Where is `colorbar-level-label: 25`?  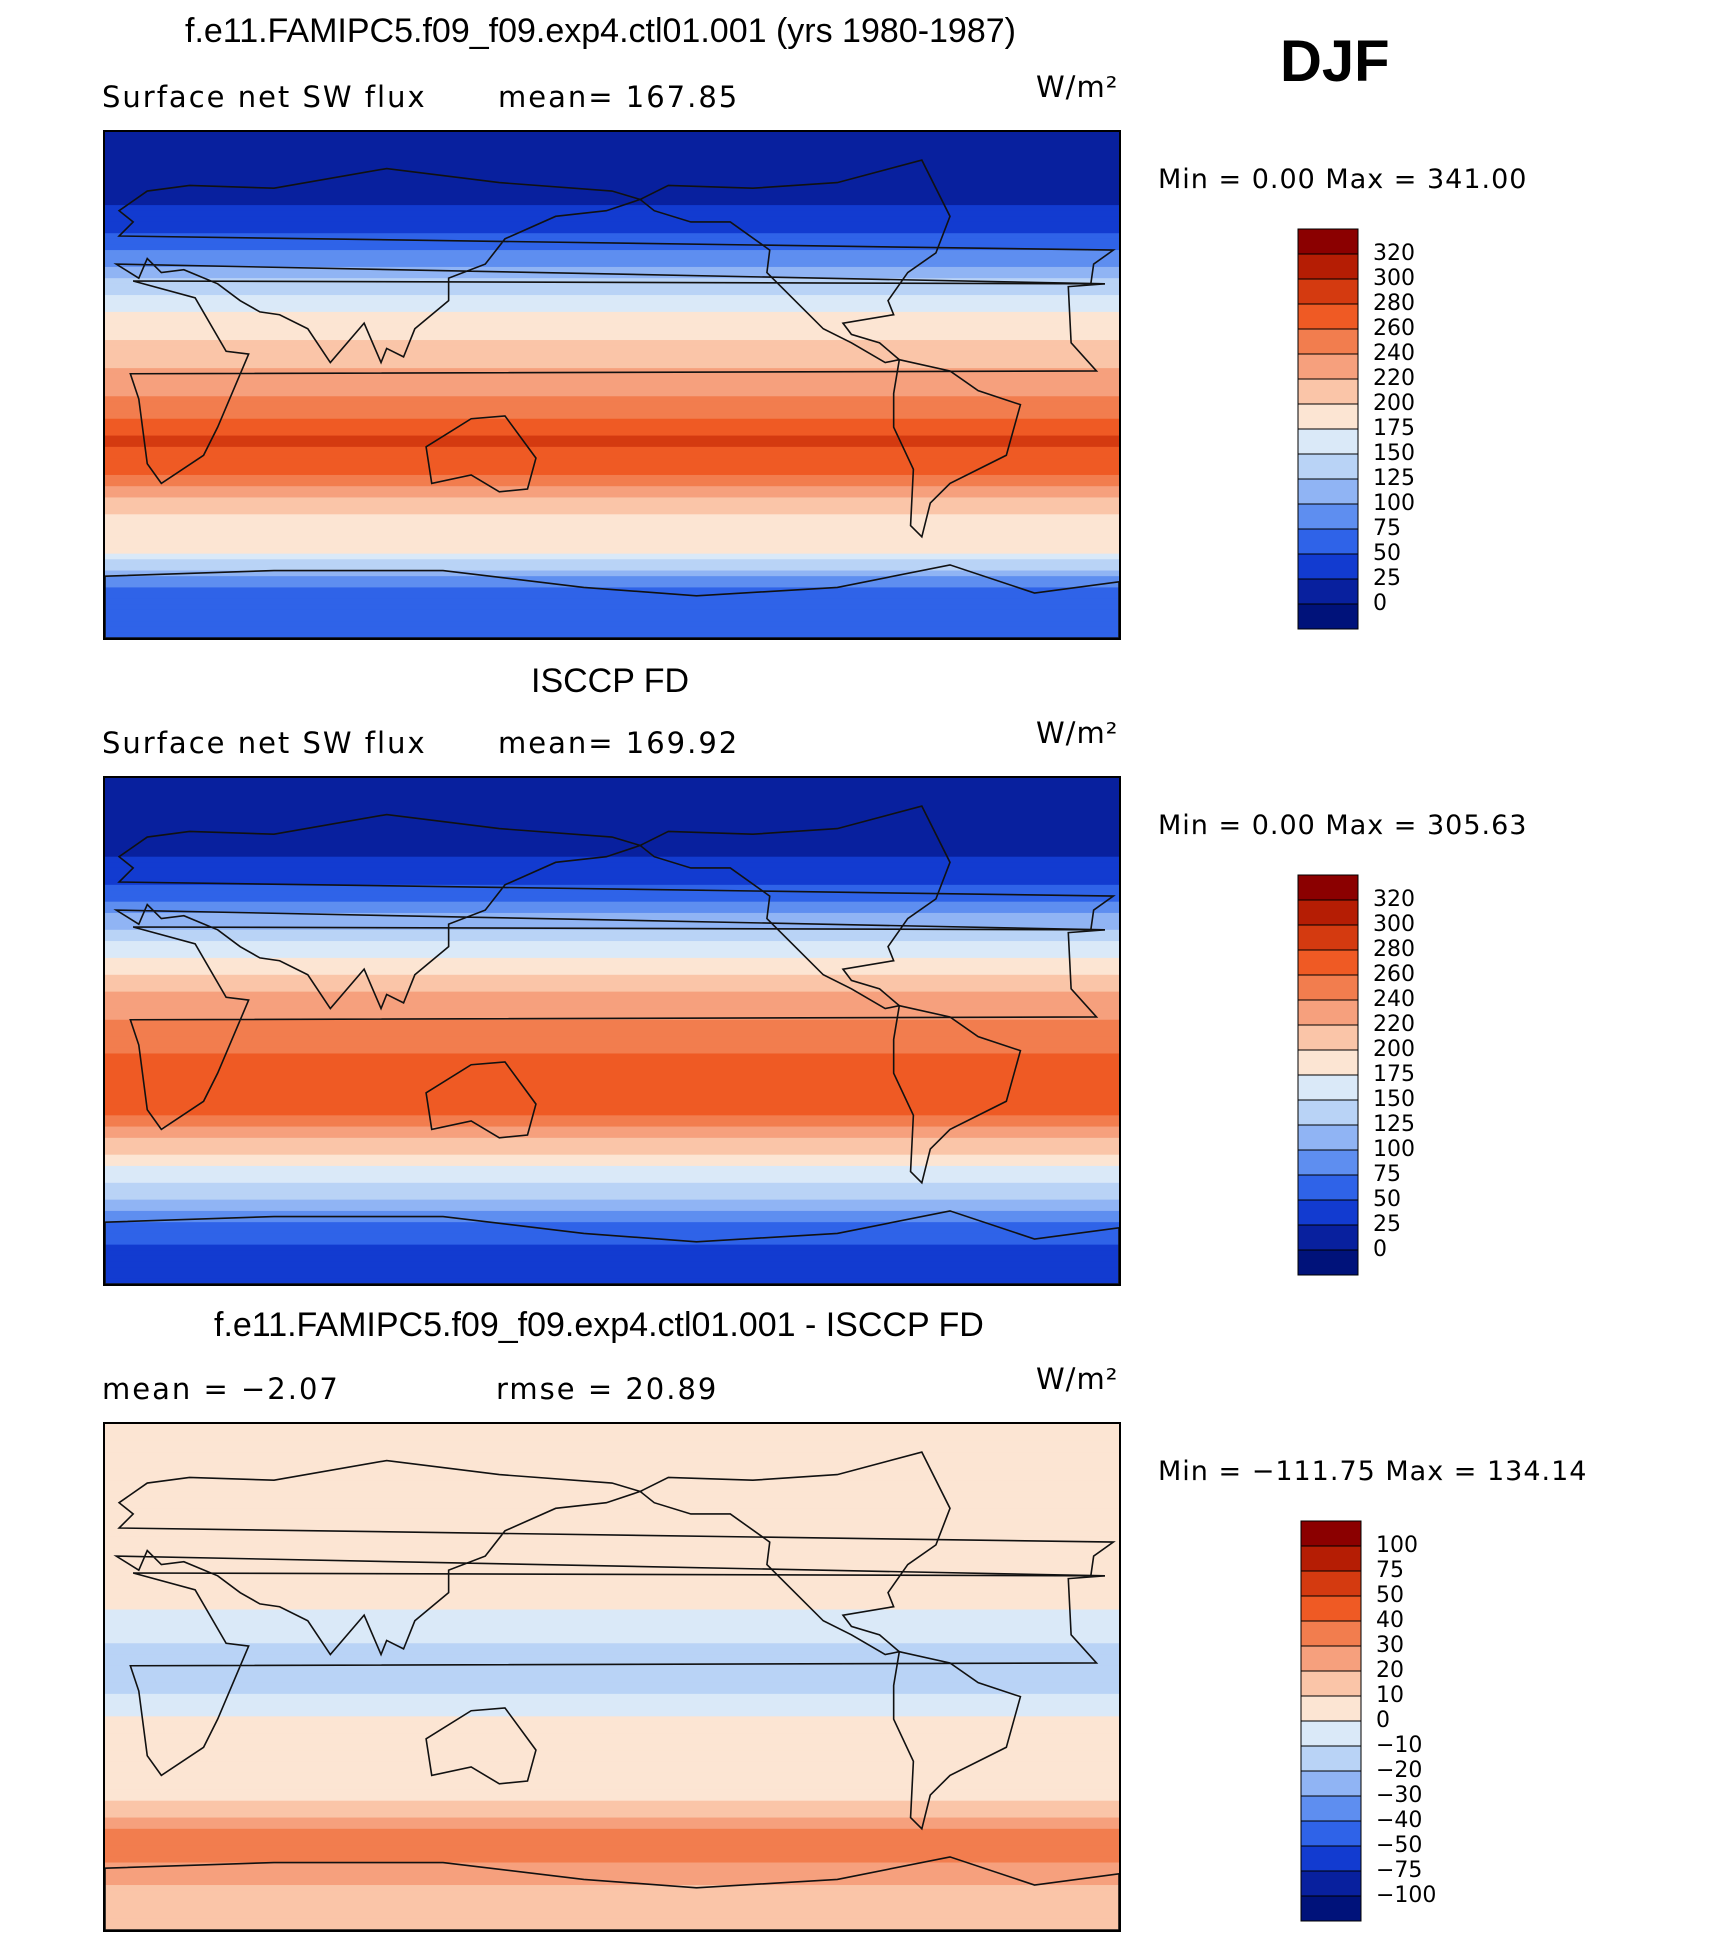
colorbar-level-label: 25 is located at coordinates (1387, 1224).